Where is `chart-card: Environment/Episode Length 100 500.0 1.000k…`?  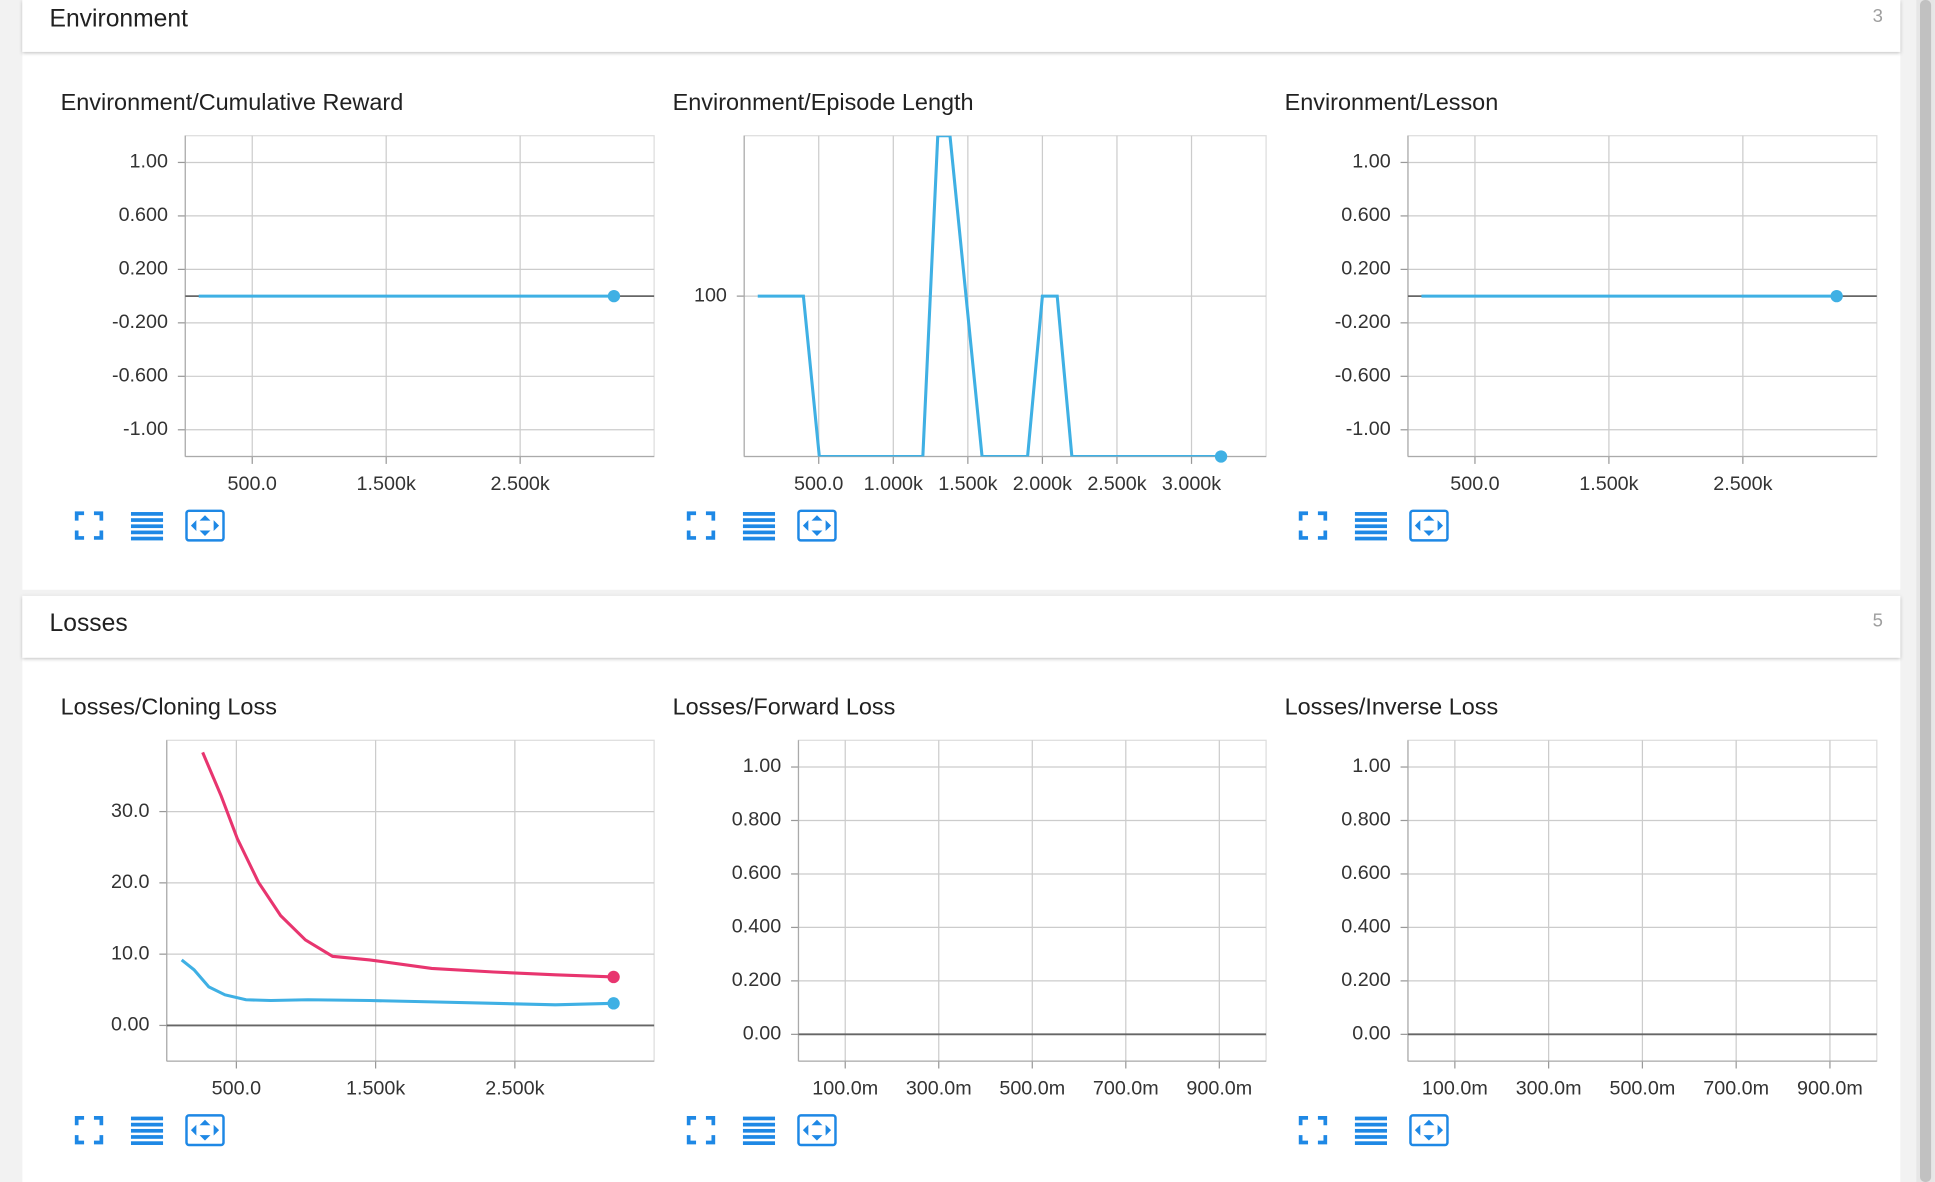 chart-card: Environment/Episode Length 100 500.0 1.000k… is located at coordinates (970, 315).